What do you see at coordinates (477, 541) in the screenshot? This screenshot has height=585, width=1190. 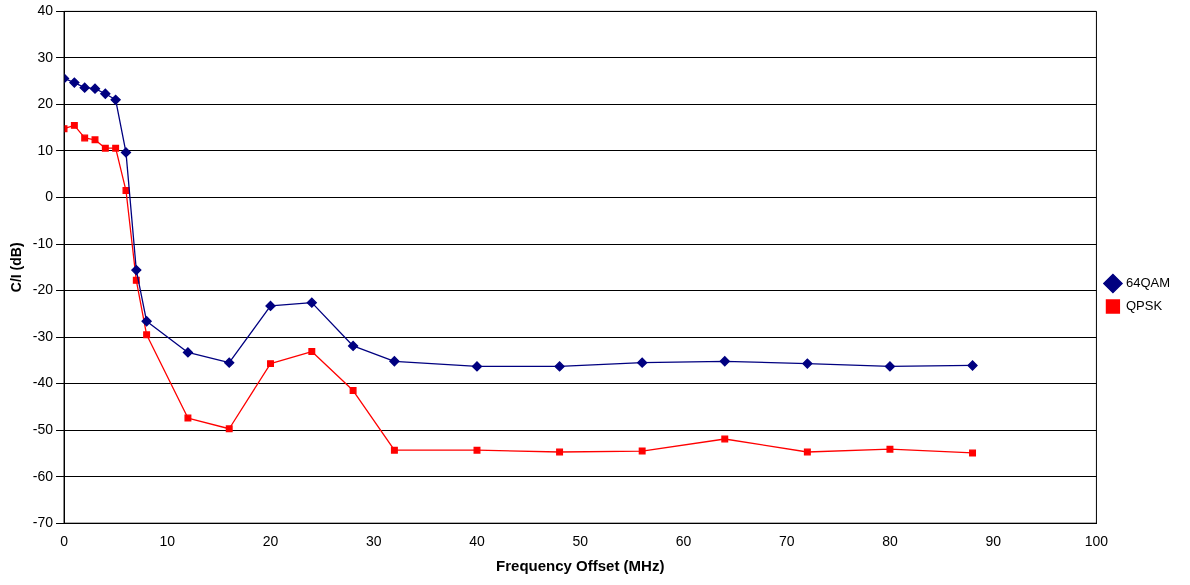 I see `x-tick-label: 40` at bounding box center [477, 541].